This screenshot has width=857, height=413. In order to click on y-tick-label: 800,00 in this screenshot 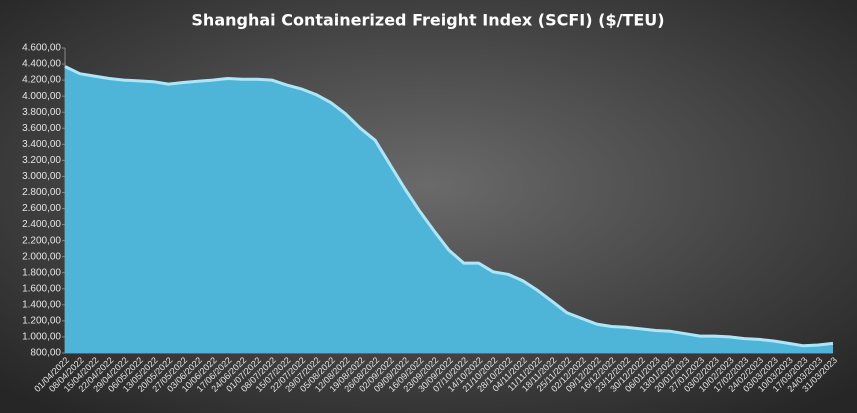, I will do `click(45, 353)`.